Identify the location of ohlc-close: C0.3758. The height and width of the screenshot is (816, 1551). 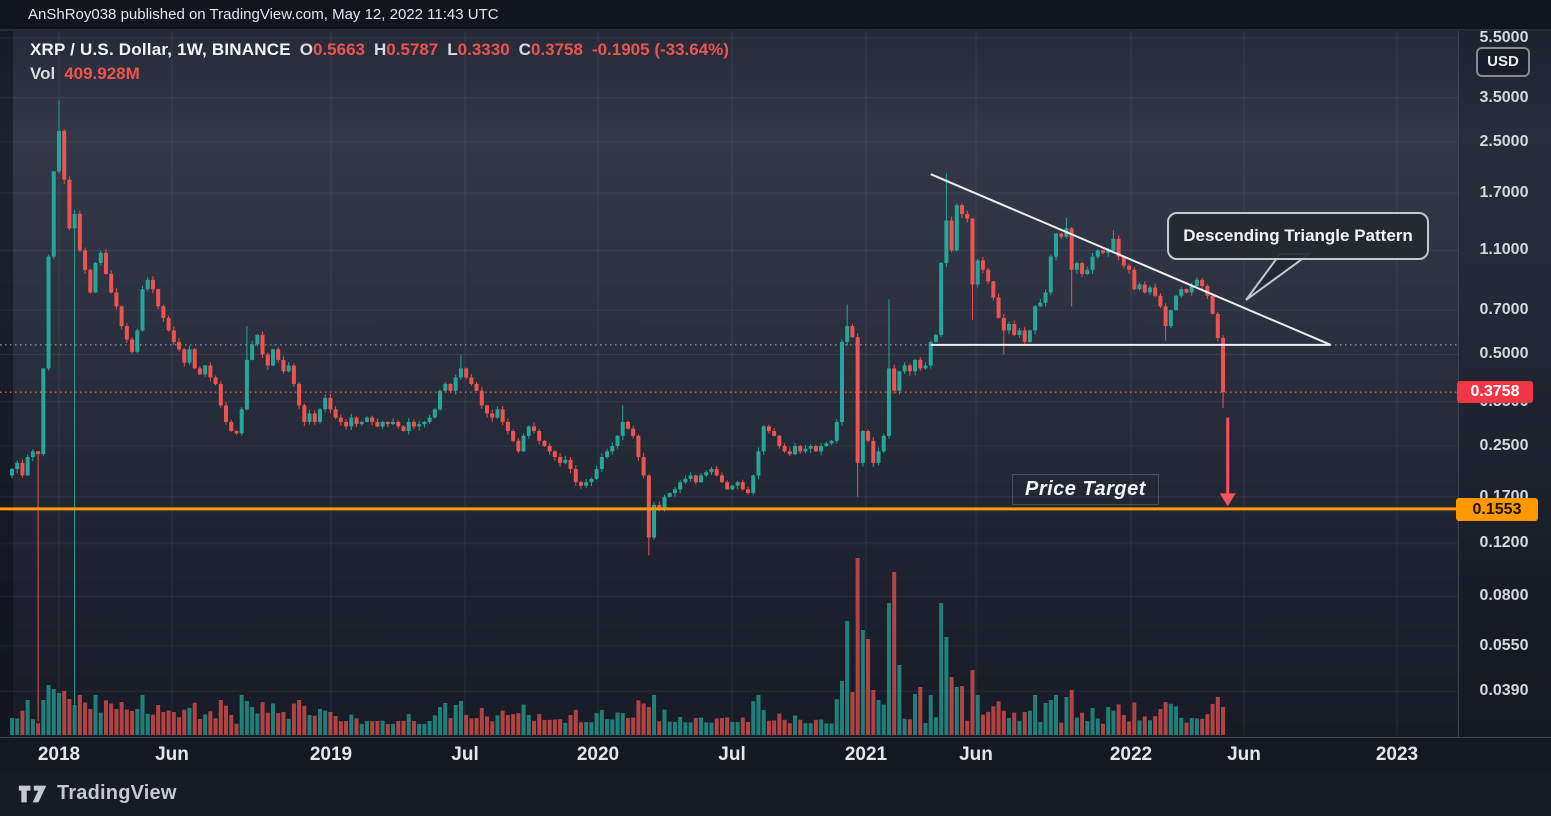
(550, 49).